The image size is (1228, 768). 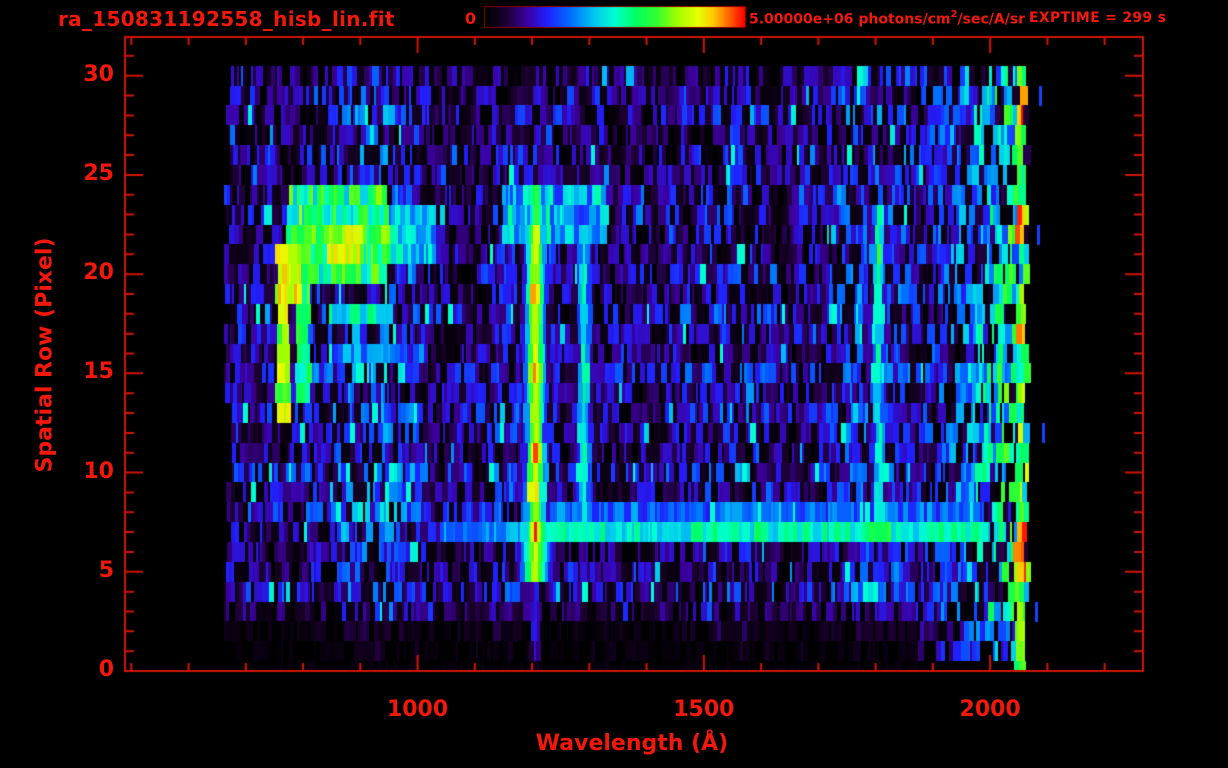 I want to click on colorbar-max-label: 5.00000e+06 photons/cm2/sec/A/sr, so click(x=887, y=18).